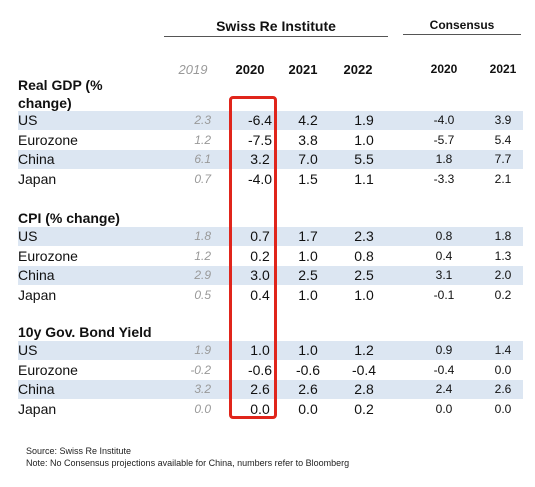 The height and width of the screenshot is (487, 535). Describe the element at coordinates (308, 139) in the screenshot. I see `cell-y2021: 3.8` at that location.